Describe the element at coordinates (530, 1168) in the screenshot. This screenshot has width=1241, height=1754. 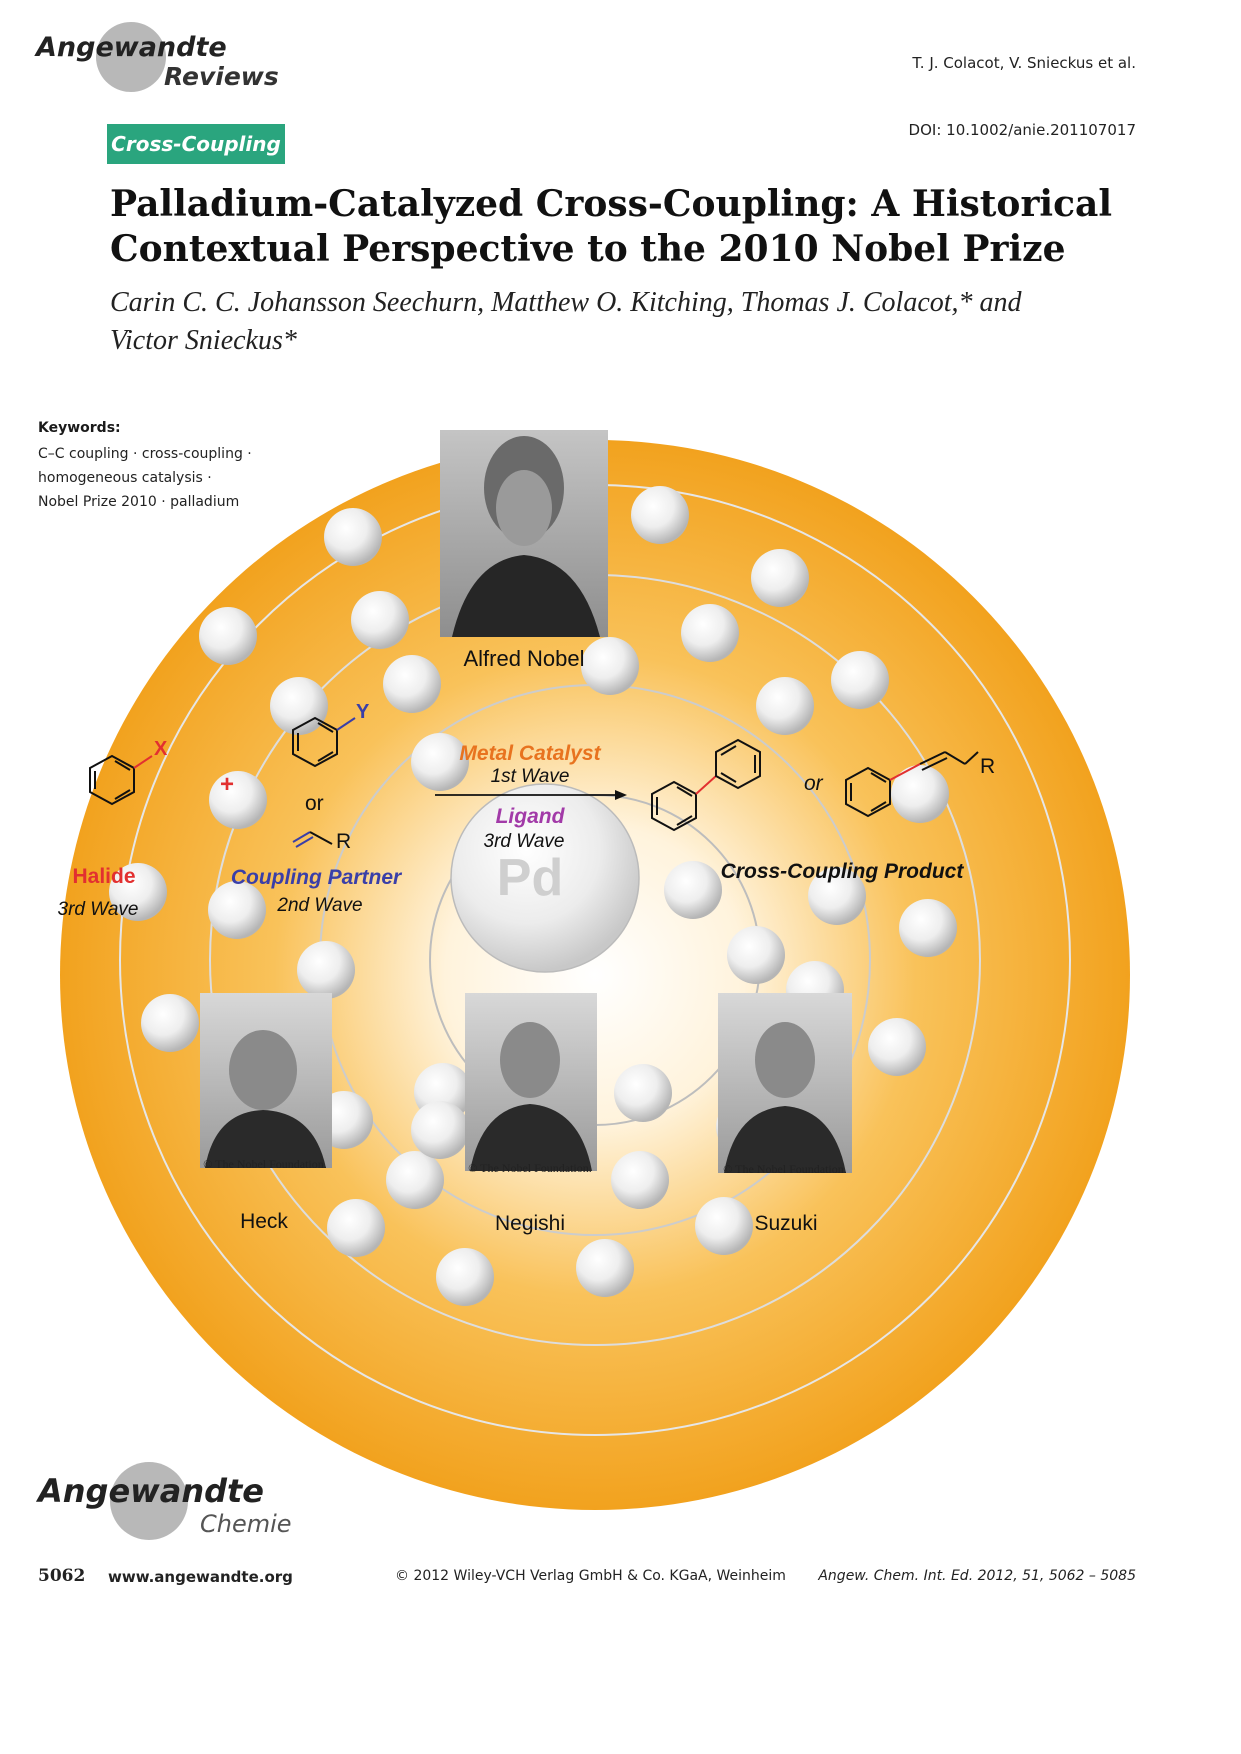
I see `copyright-negishi: © The Nobel Foundation.` at that location.